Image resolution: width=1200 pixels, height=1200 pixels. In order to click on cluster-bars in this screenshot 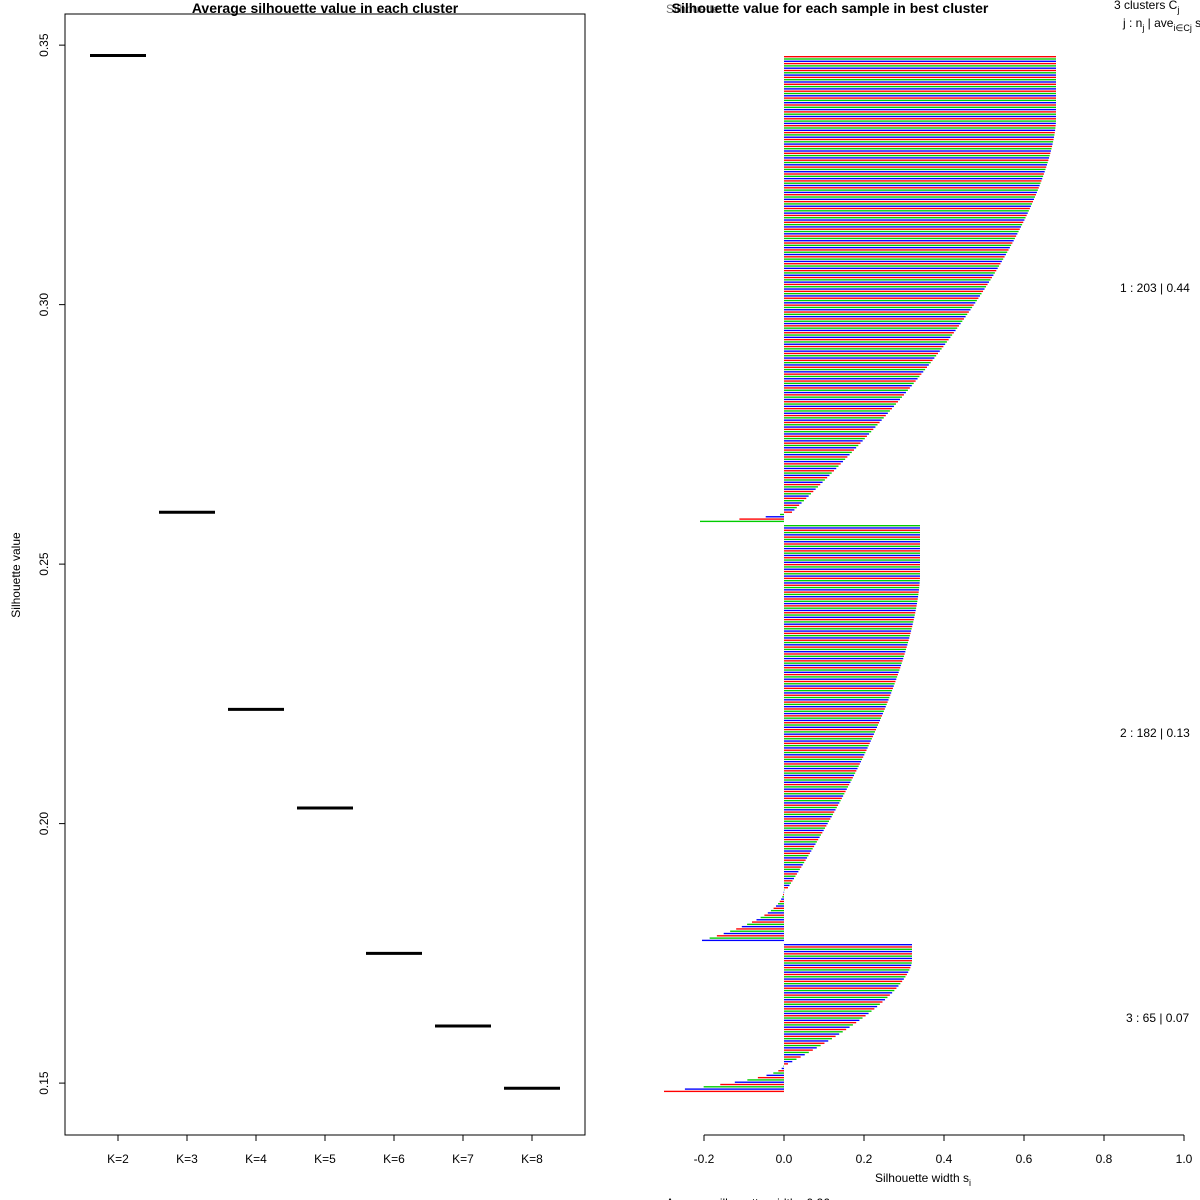, I will do `click(878, 289)`.